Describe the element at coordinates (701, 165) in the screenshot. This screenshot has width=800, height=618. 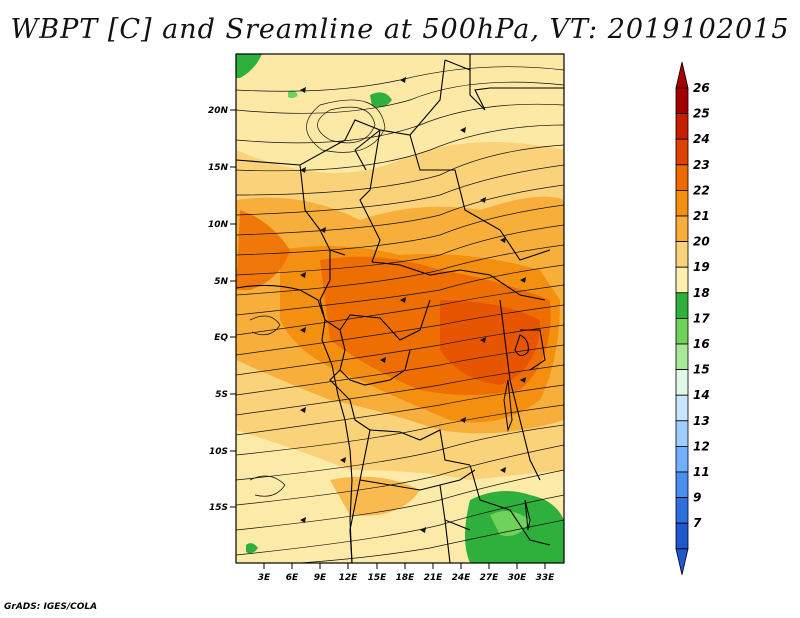
I see `colorbar-label: 23` at that location.